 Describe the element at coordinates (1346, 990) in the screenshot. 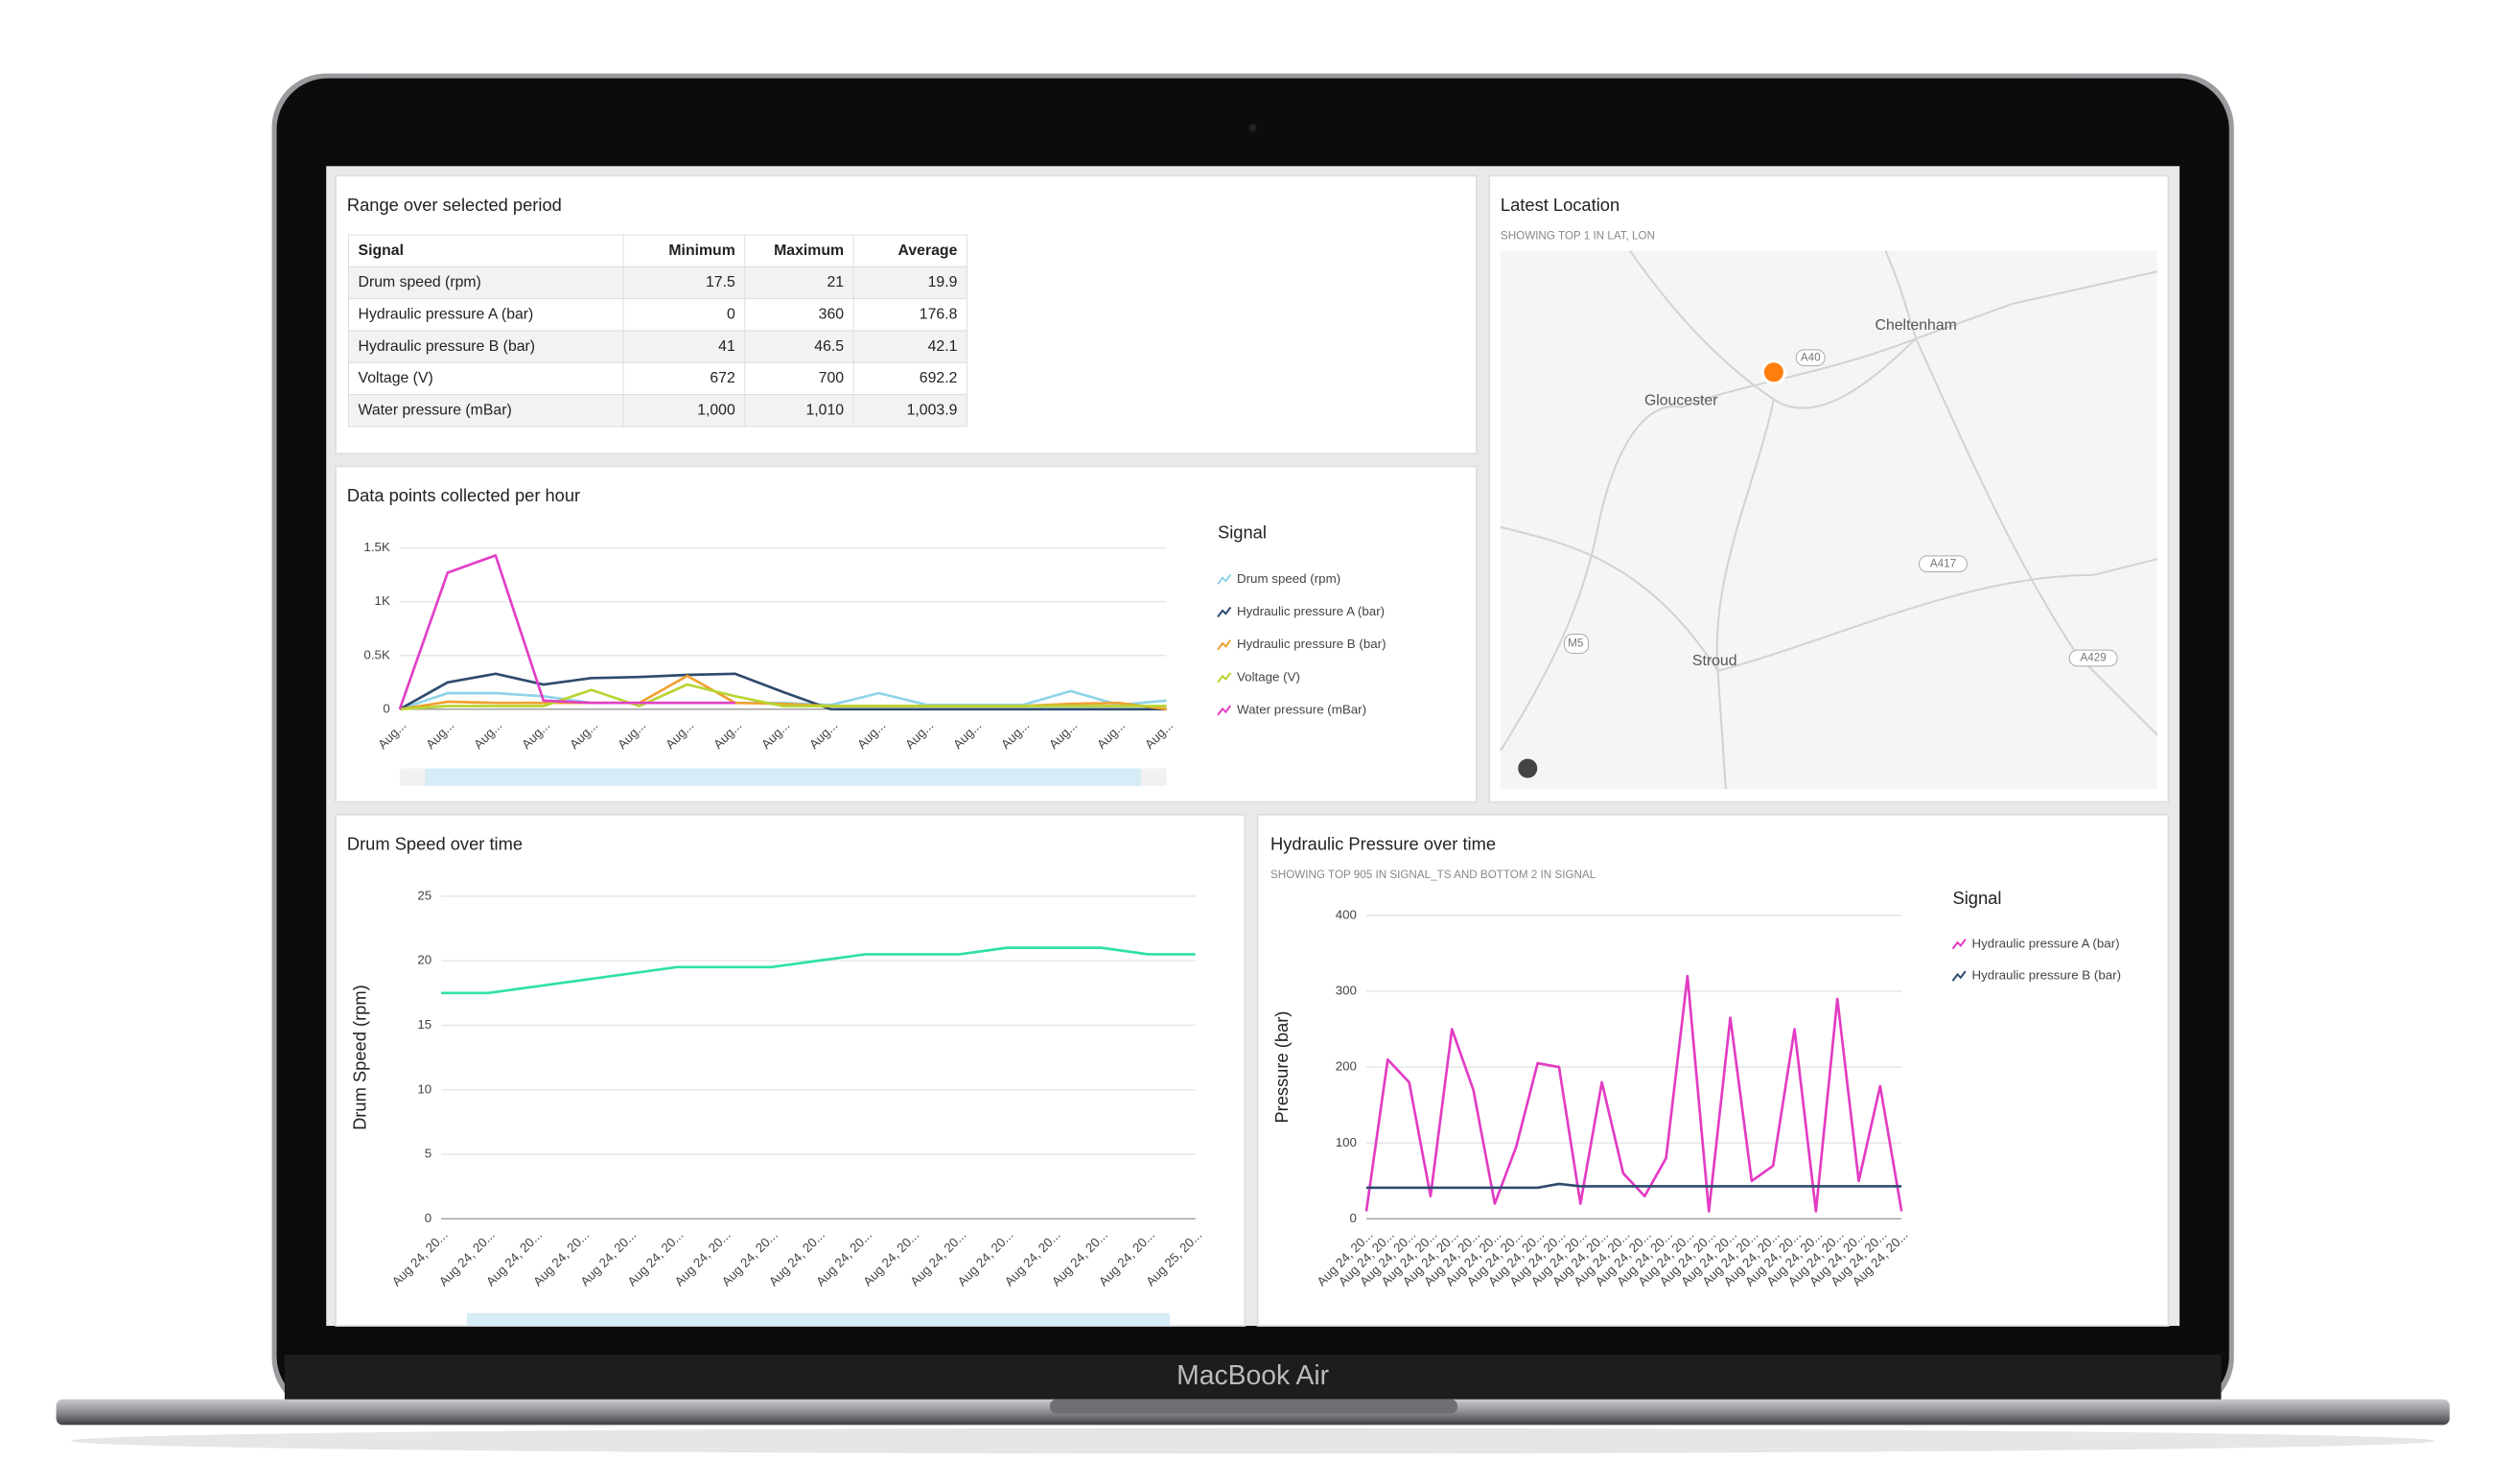

I see `y-tick-label: 300` at that location.